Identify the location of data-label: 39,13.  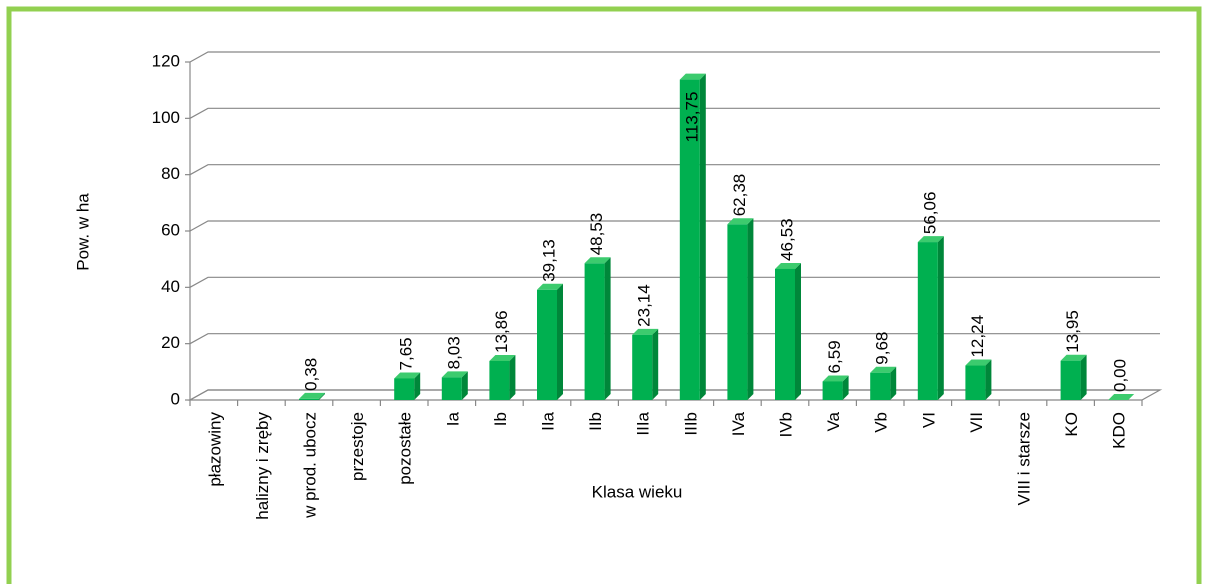
(548, 260).